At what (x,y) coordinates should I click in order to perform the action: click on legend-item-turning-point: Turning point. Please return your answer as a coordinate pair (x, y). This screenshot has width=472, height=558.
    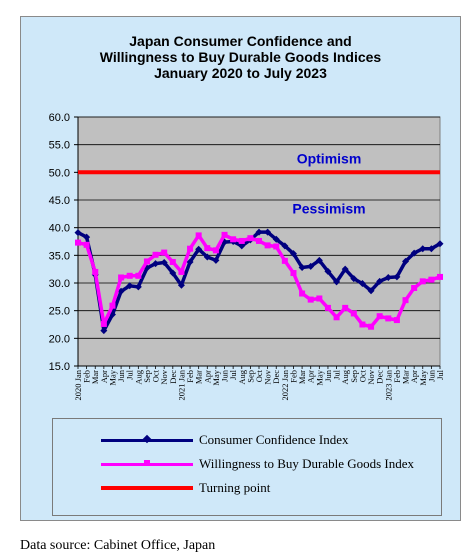
    Looking at the image, I should click on (247, 488).